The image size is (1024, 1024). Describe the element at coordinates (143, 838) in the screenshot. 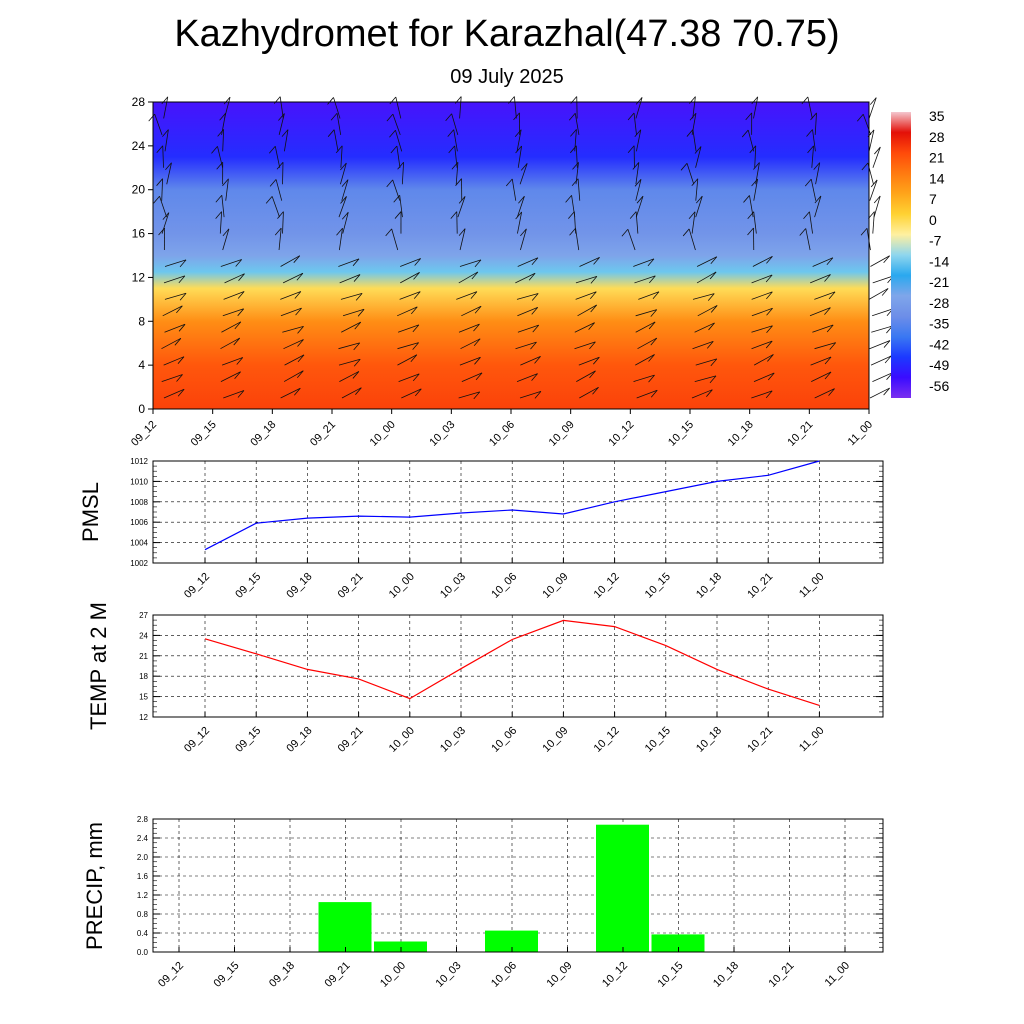

I see `y-tick-label: 2.4` at that location.